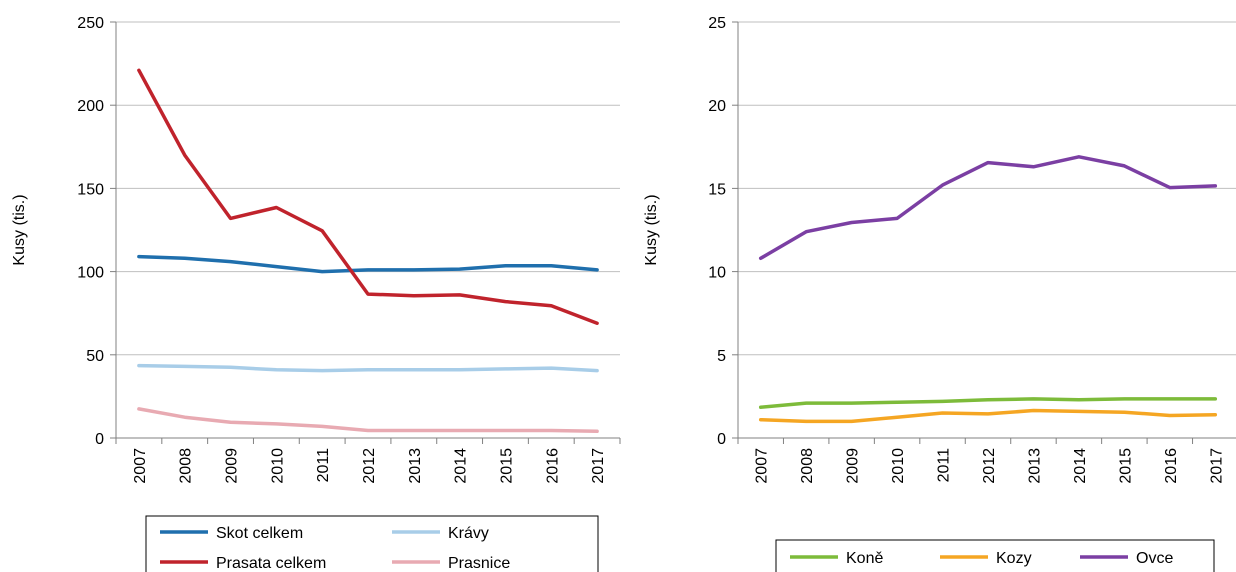 The image size is (1236, 572). I want to click on series-line-koně, so click(988, 403).